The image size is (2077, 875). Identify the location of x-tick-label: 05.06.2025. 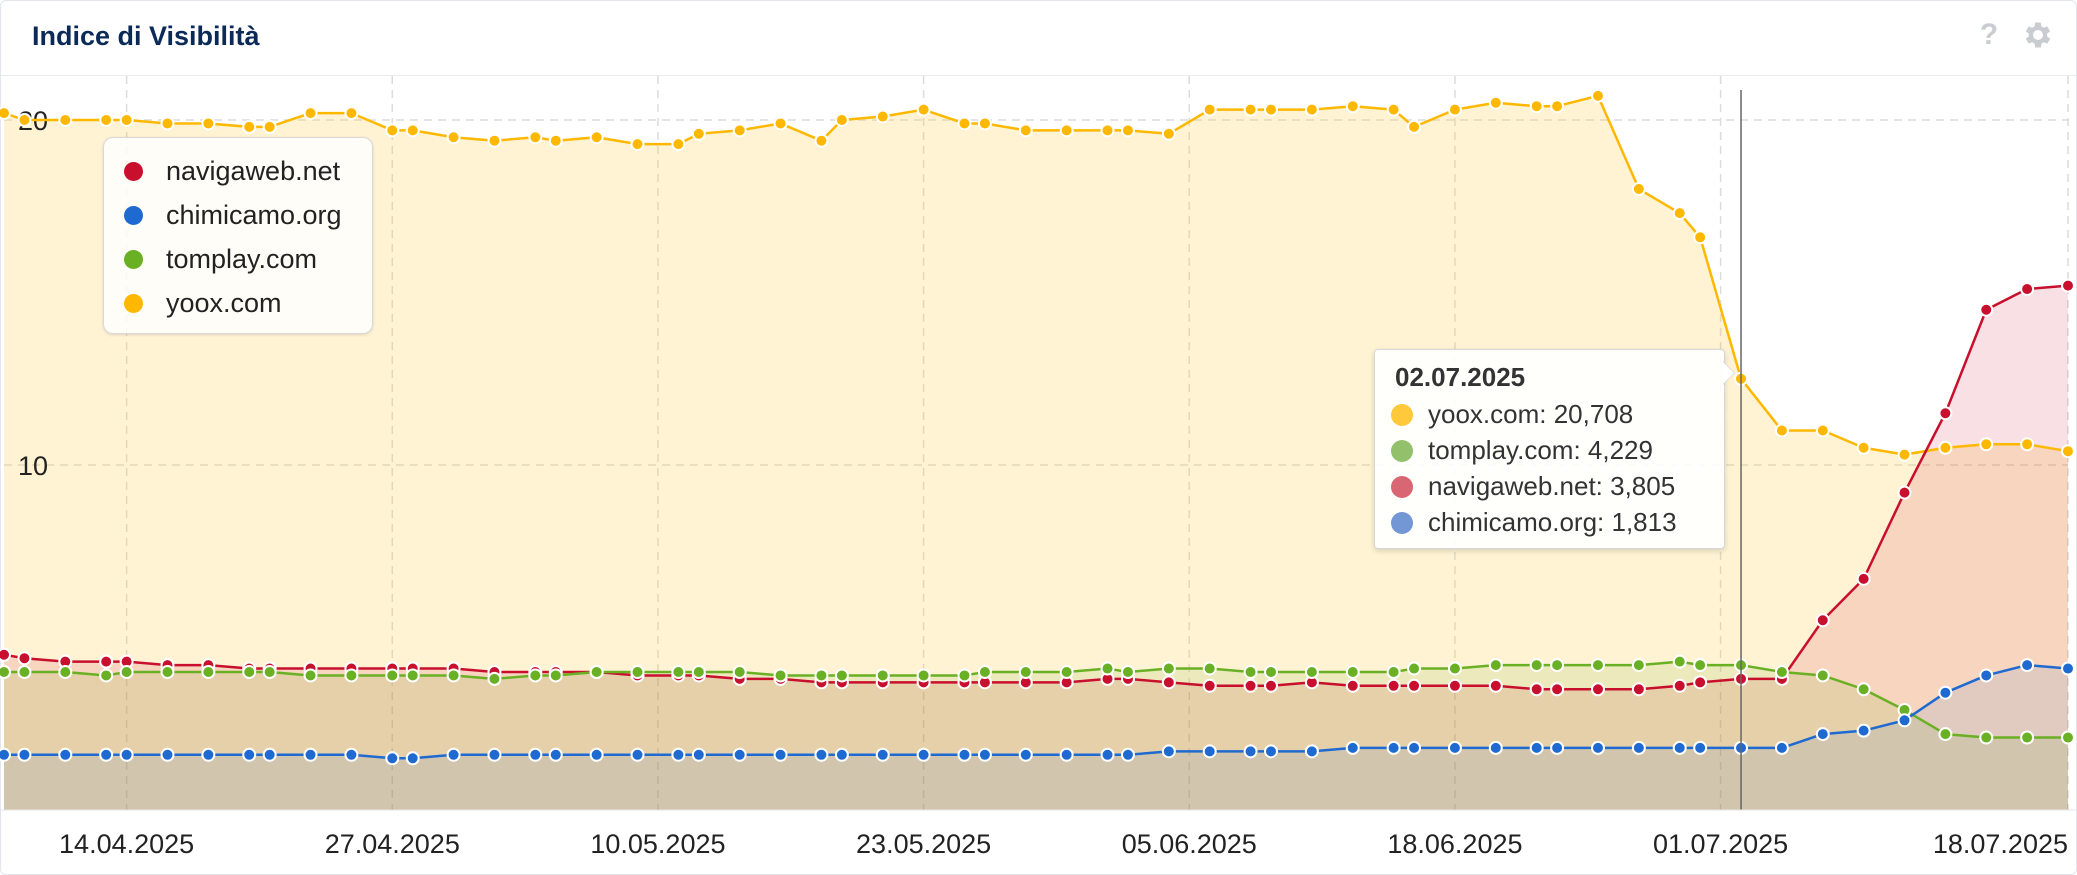
(1189, 844).